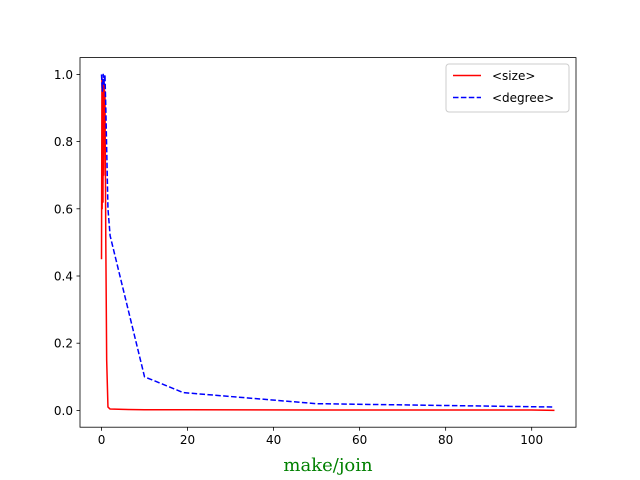 Image resolution: width=640 pixels, height=480 pixels. I want to click on x-tick-label: 100, so click(531, 440).